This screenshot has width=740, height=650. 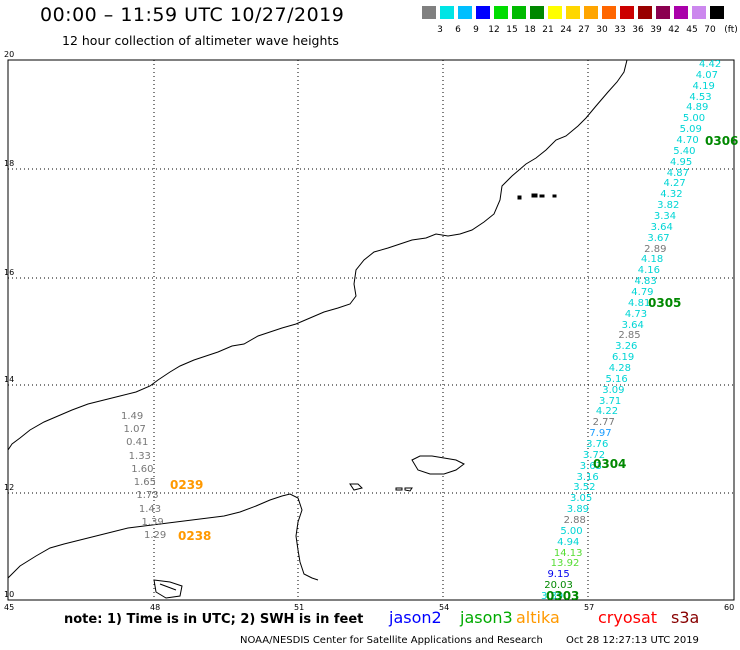 I want to click on swh-value: 3.89, so click(x=578, y=510).